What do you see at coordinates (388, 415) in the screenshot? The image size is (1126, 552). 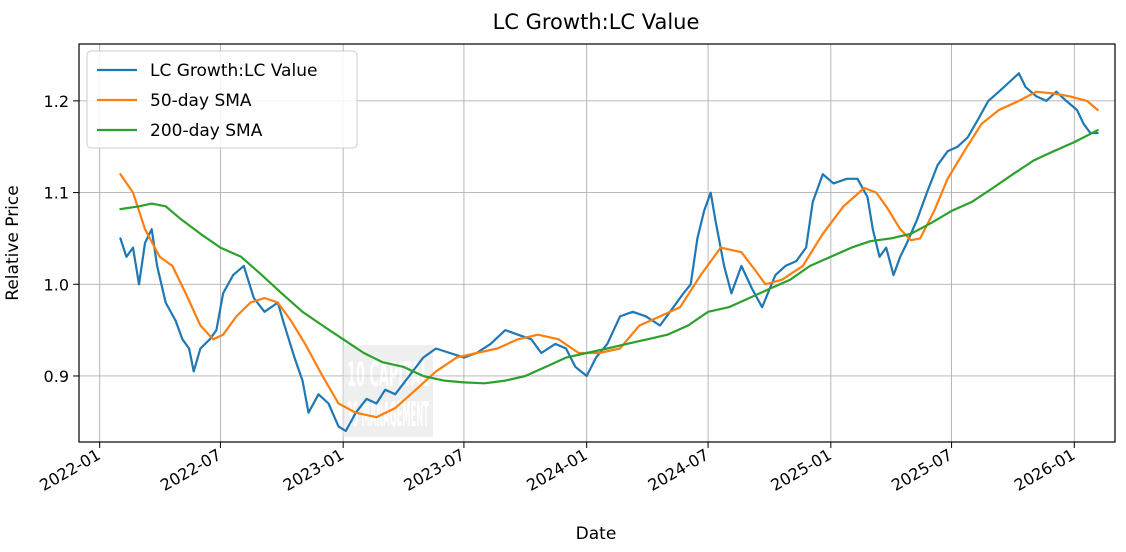 I see `watermark-logo-bottom: 35 MANAGEMENT` at bounding box center [388, 415].